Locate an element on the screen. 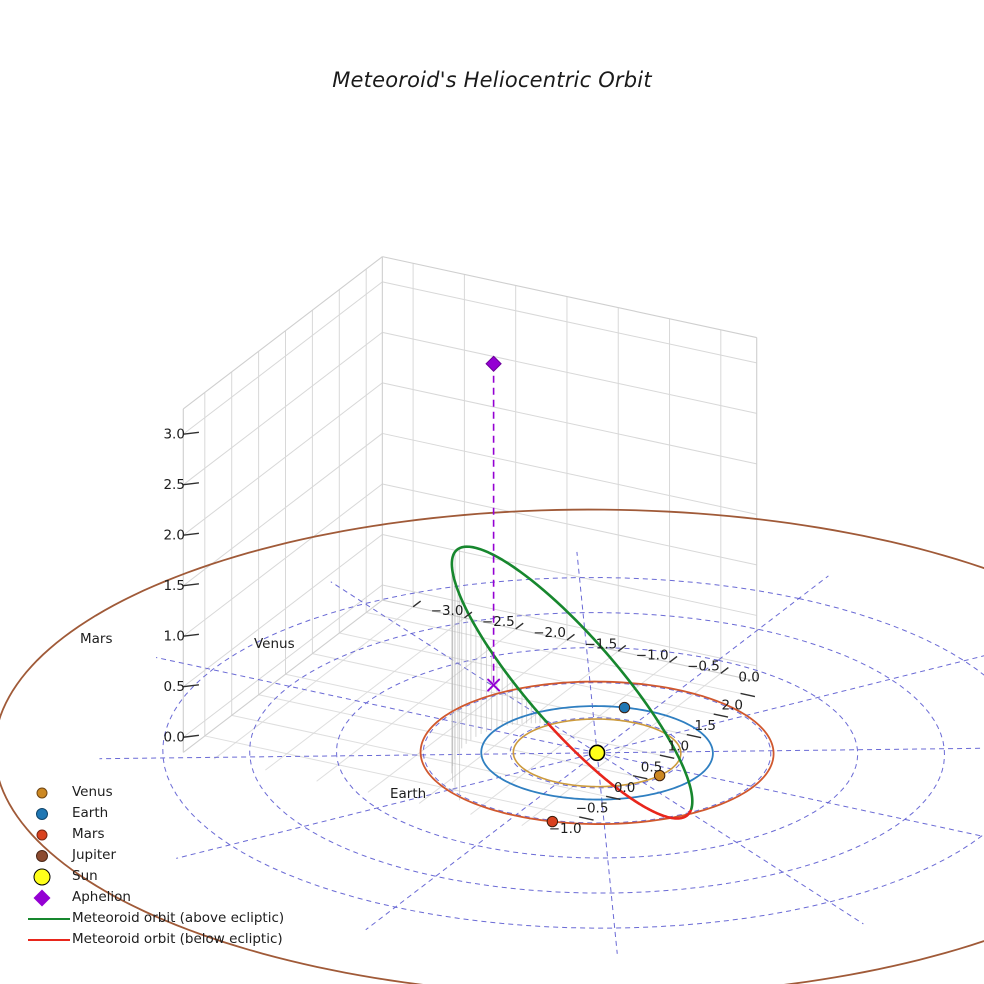 The height and width of the screenshot is (984, 984). earth-label: Earth is located at coordinates (408, 794).